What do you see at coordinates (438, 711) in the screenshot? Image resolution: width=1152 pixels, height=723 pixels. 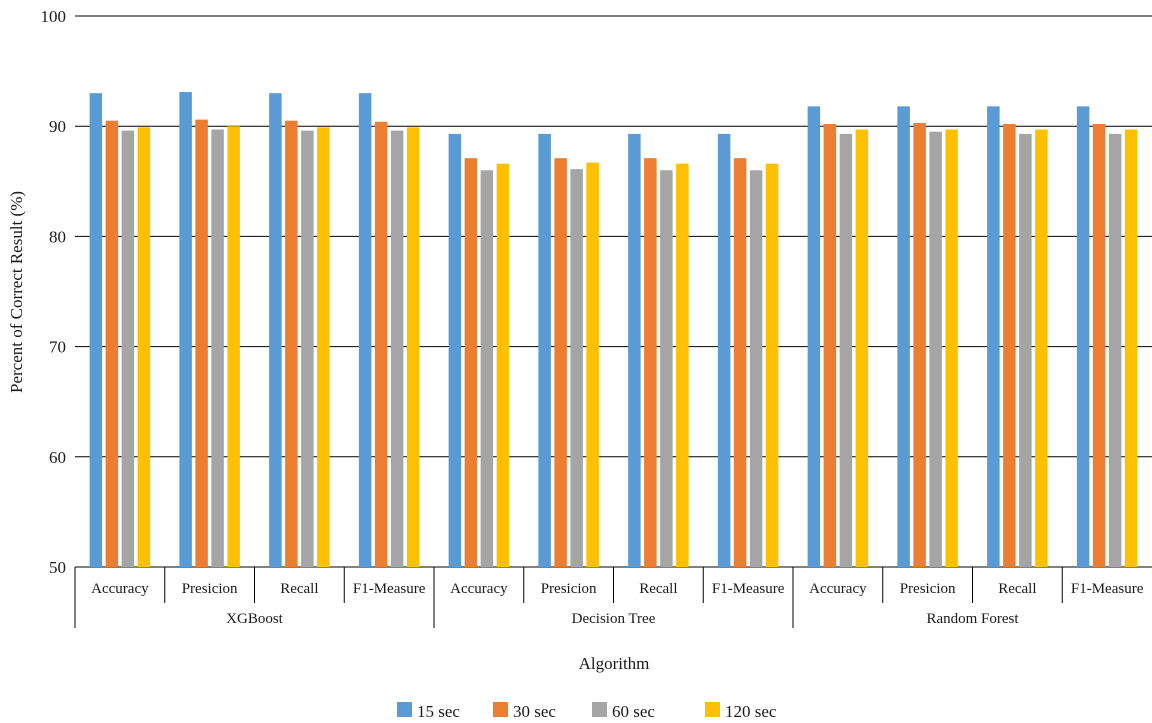 I see `legend-label: 15 sec` at bounding box center [438, 711].